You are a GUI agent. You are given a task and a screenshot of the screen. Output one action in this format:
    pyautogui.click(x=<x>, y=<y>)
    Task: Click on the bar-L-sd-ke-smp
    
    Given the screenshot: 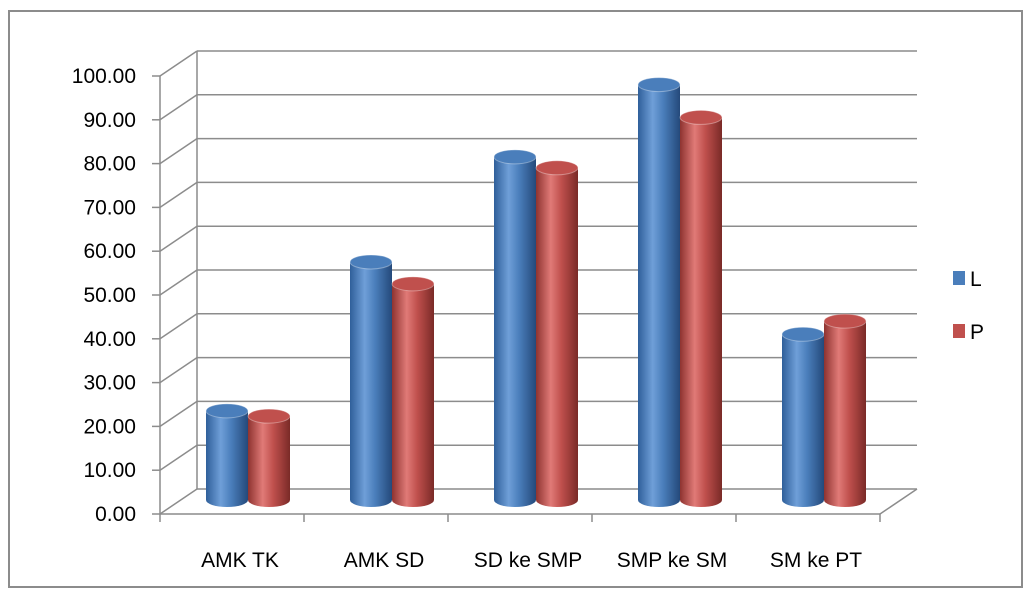 What is the action you would take?
    pyautogui.click(x=515, y=328)
    